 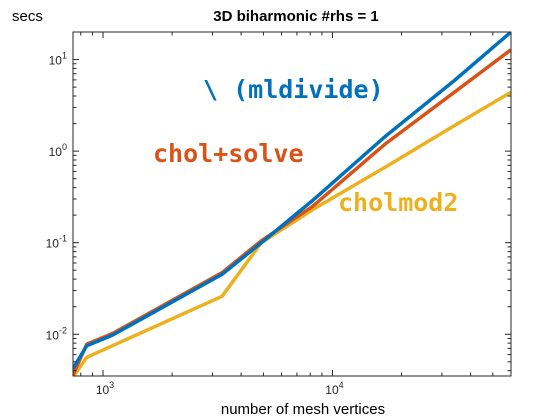 What do you see at coordinates (56, 333) in the screenshot?
I see `y-tick-label-0: 10⁻²` at bounding box center [56, 333].